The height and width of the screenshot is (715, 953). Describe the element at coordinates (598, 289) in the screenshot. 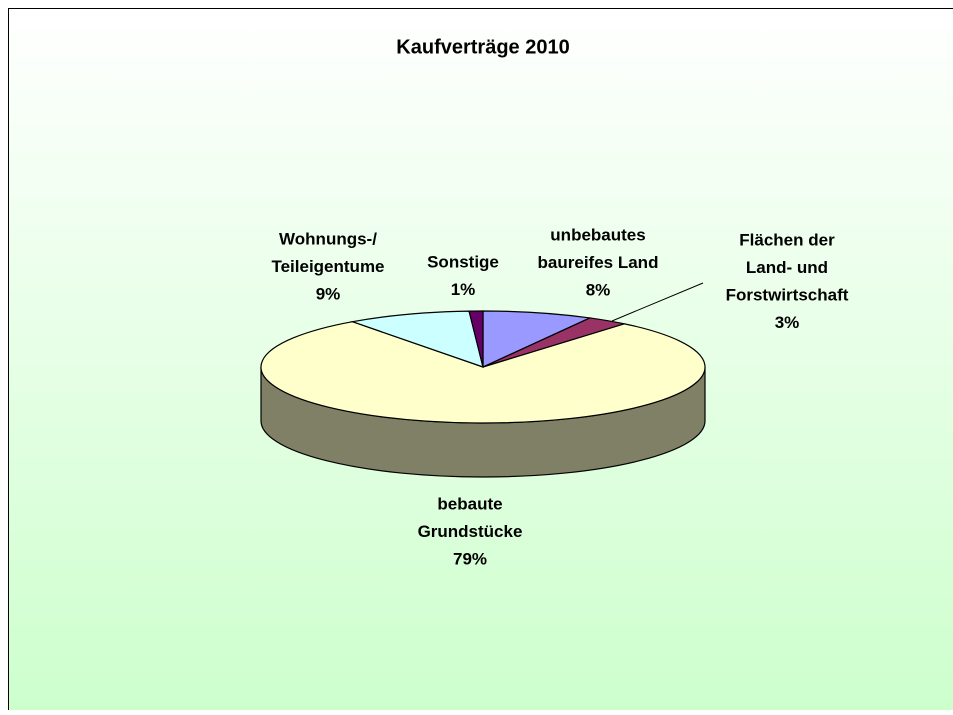

I see `value-label: 8%` at that location.